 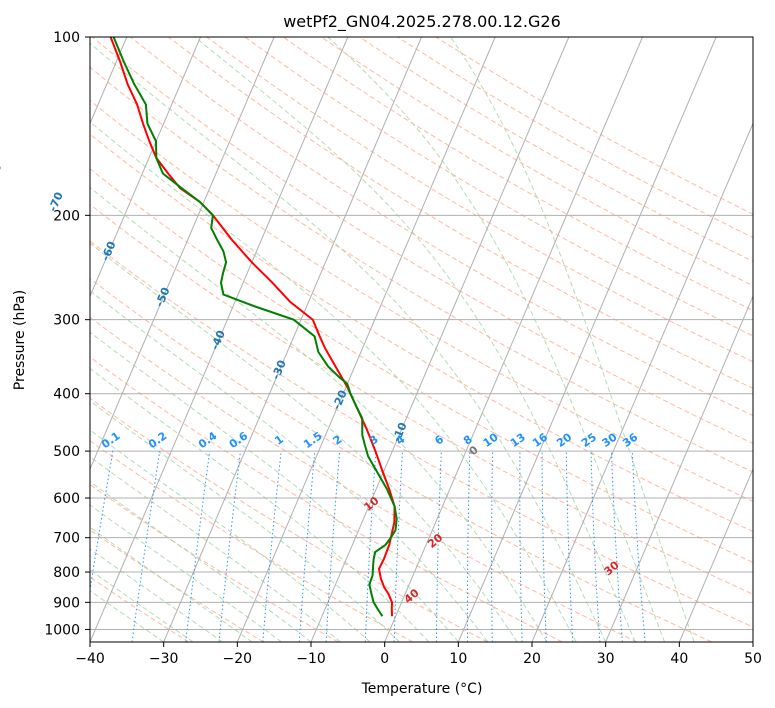 What do you see at coordinates (384, 659) in the screenshot?
I see `x-tick-label: 0` at bounding box center [384, 659].